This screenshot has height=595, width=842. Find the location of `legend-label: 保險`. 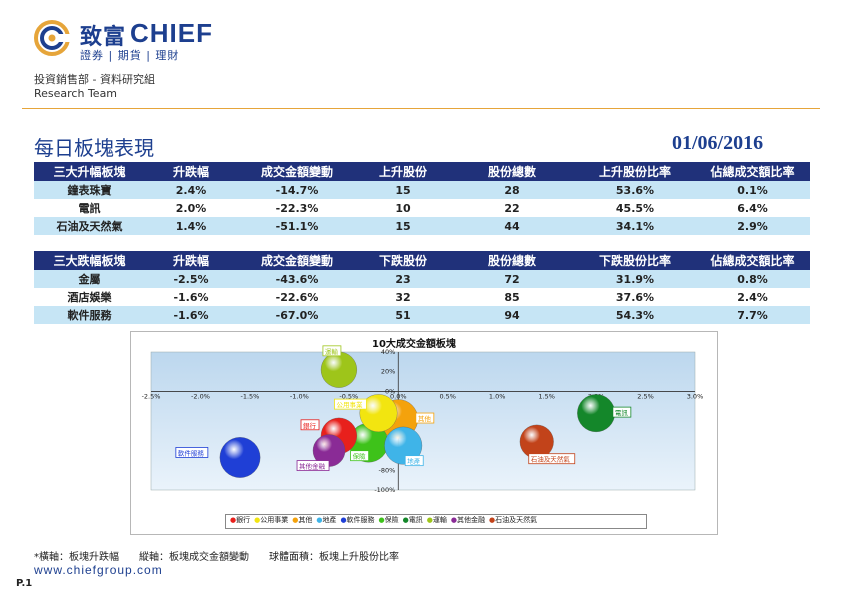

legend-label: 保險 is located at coordinates (391, 520).